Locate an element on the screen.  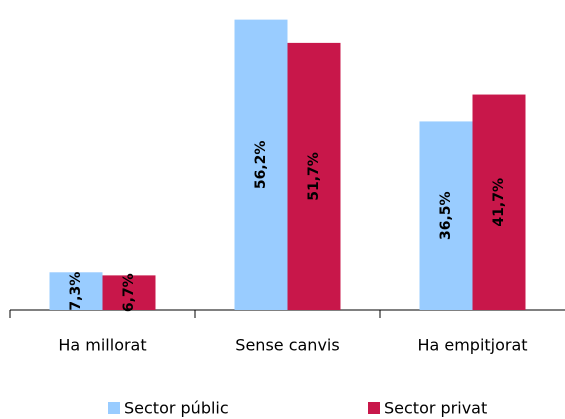
x-tick-label: Ha millorat is located at coordinates (102, 345).